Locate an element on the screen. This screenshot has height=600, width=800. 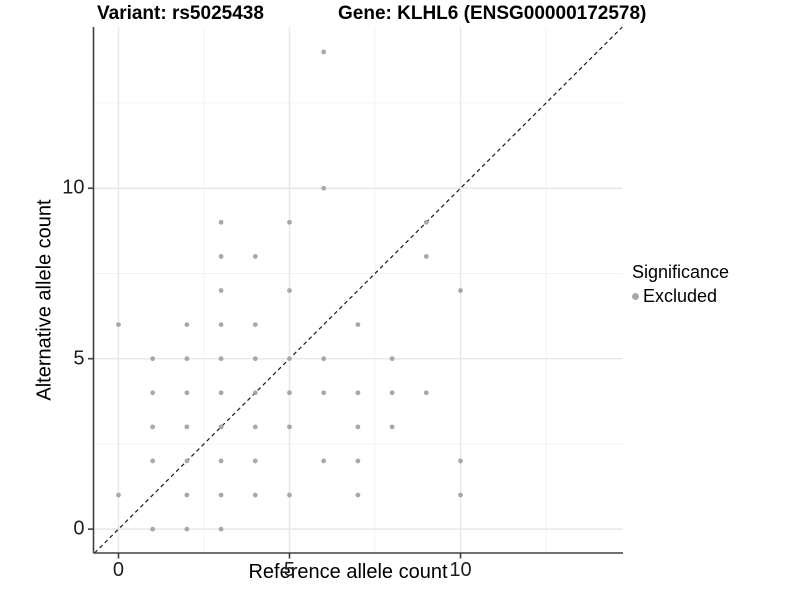
legend-item-label: Excluded is located at coordinates (680, 296).